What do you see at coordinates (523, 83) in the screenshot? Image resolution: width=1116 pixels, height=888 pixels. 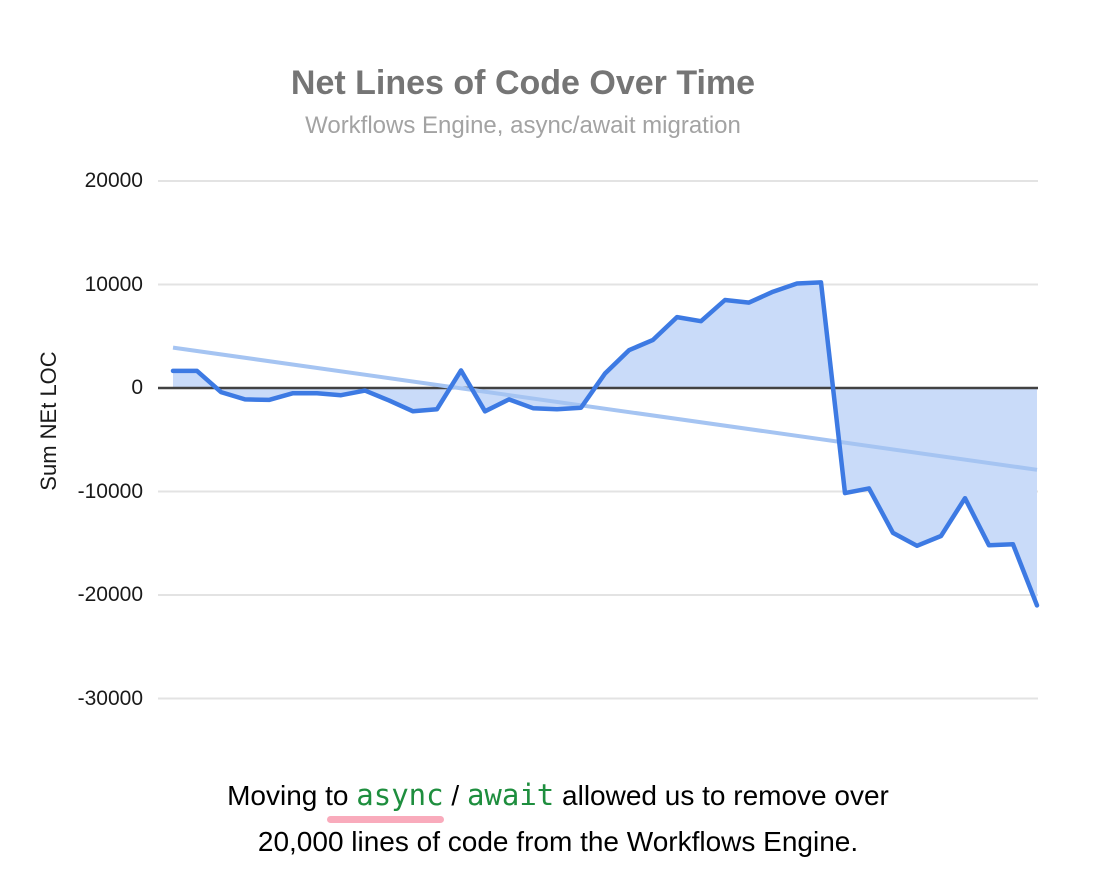 I see `chart-title: Net Lines of Code Over Time` at bounding box center [523, 83].